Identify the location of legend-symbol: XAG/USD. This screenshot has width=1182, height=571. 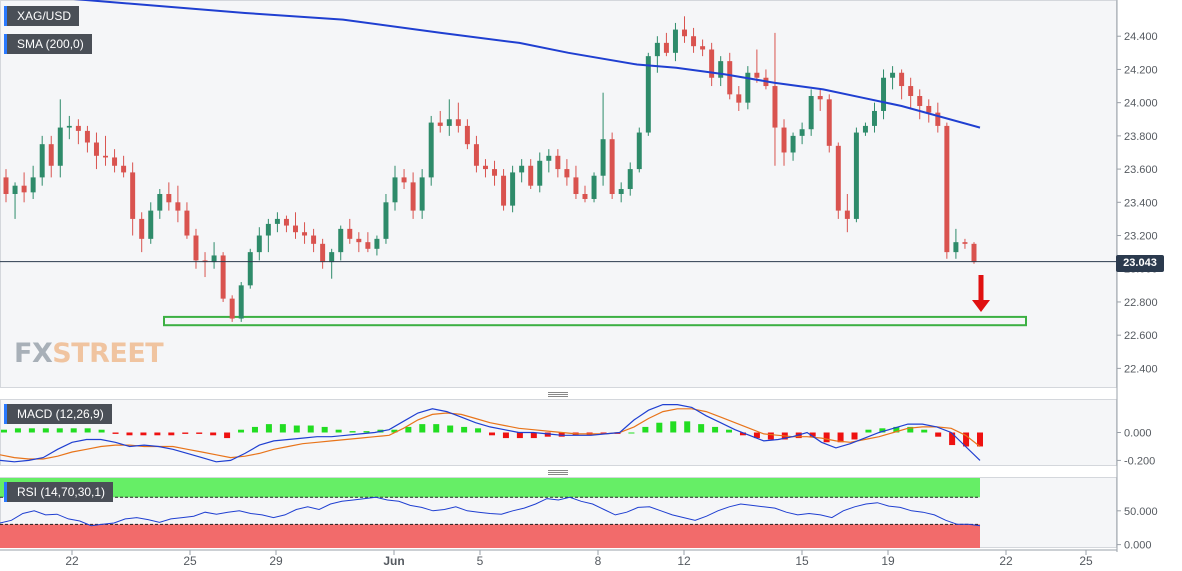
(42, 16).